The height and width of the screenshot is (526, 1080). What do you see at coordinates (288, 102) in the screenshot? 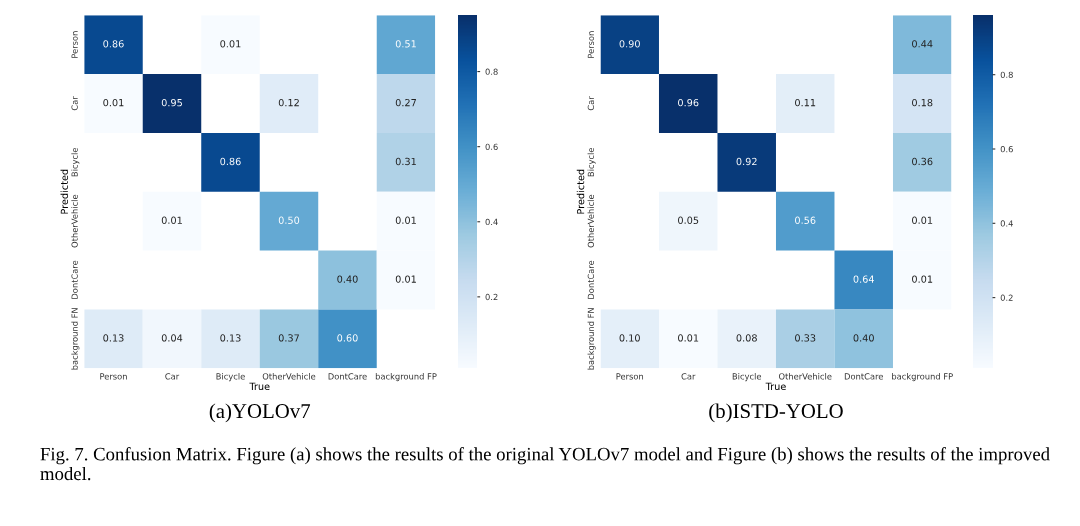
I see `data-label: 0.12` at bounding box center [288, 102].